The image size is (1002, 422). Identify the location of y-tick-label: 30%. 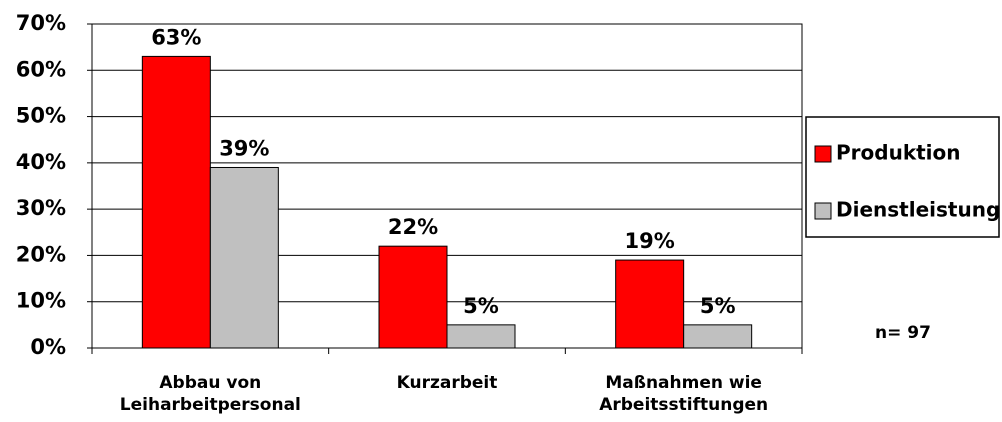
(41, 208).